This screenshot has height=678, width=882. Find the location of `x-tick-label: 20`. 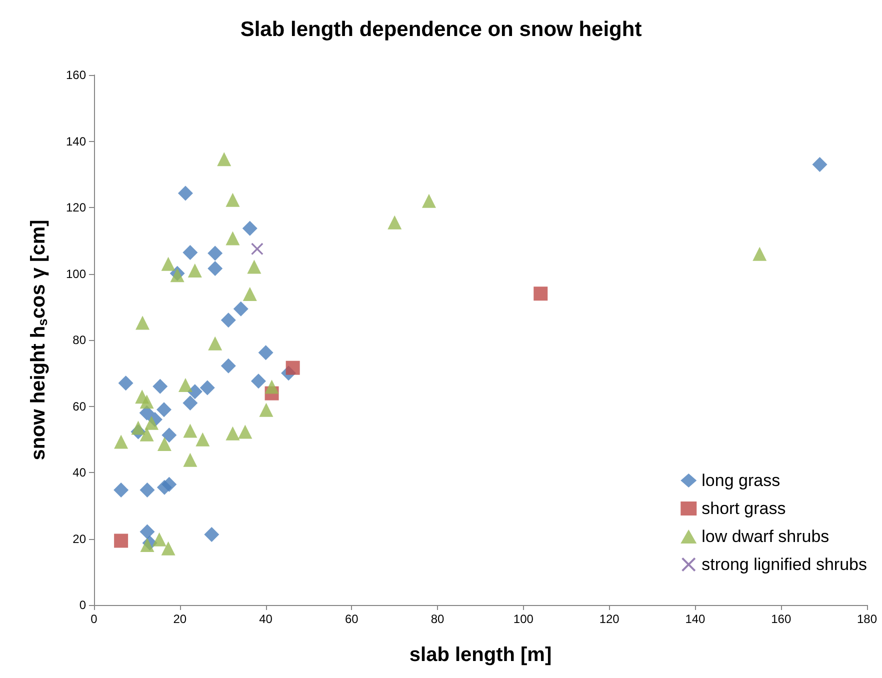

x-tick-label: 20 is located at coordinates (180, 619).